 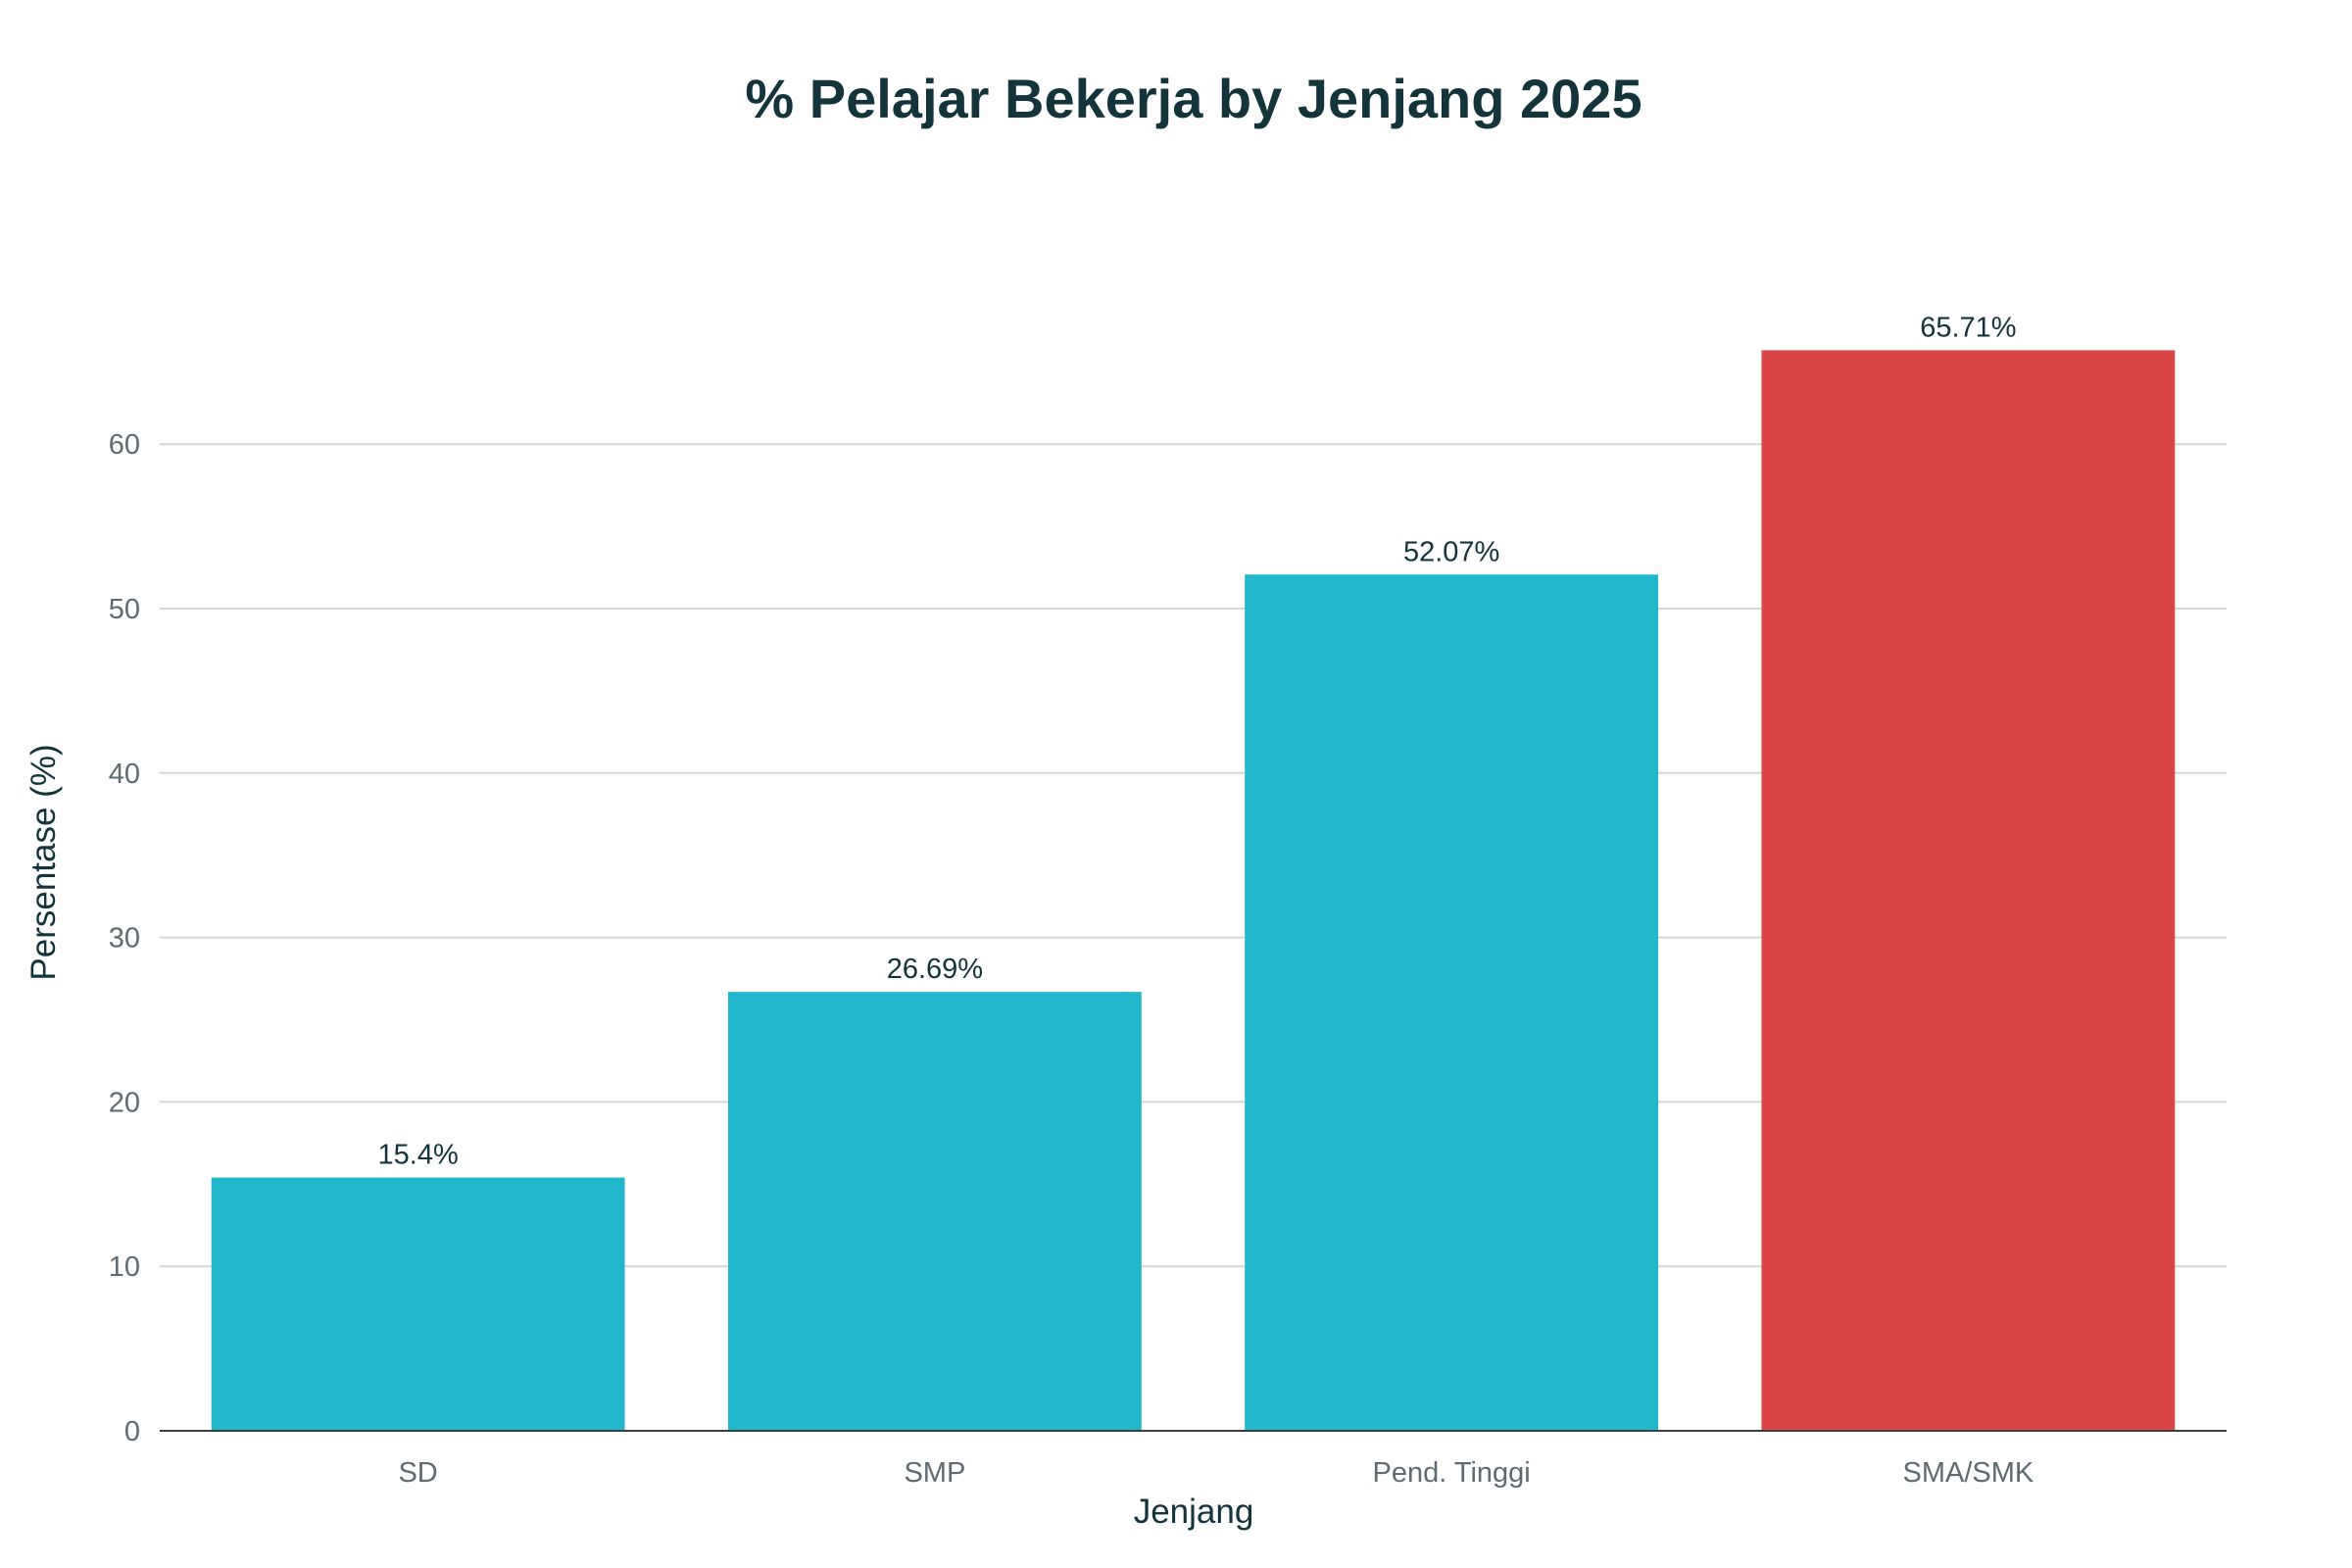 I want to click on x-tick-label: SD, so click(x=417, y=1473).